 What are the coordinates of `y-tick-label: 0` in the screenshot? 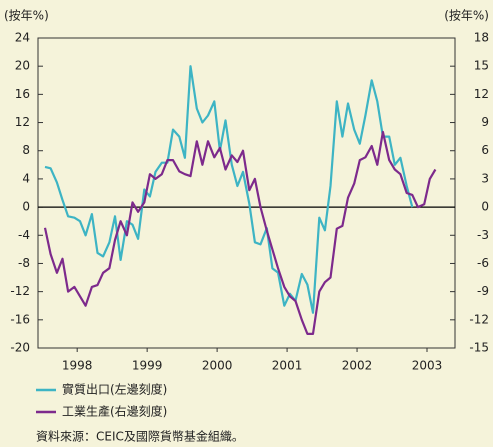 It's located at (26, 207).